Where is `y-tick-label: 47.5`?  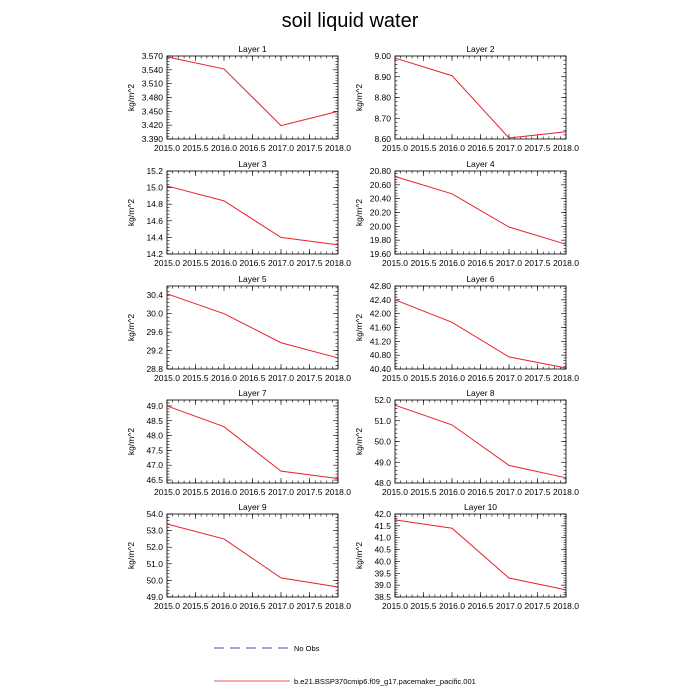 y-tick-label: 47.5 is located at coordinates (154, 450).